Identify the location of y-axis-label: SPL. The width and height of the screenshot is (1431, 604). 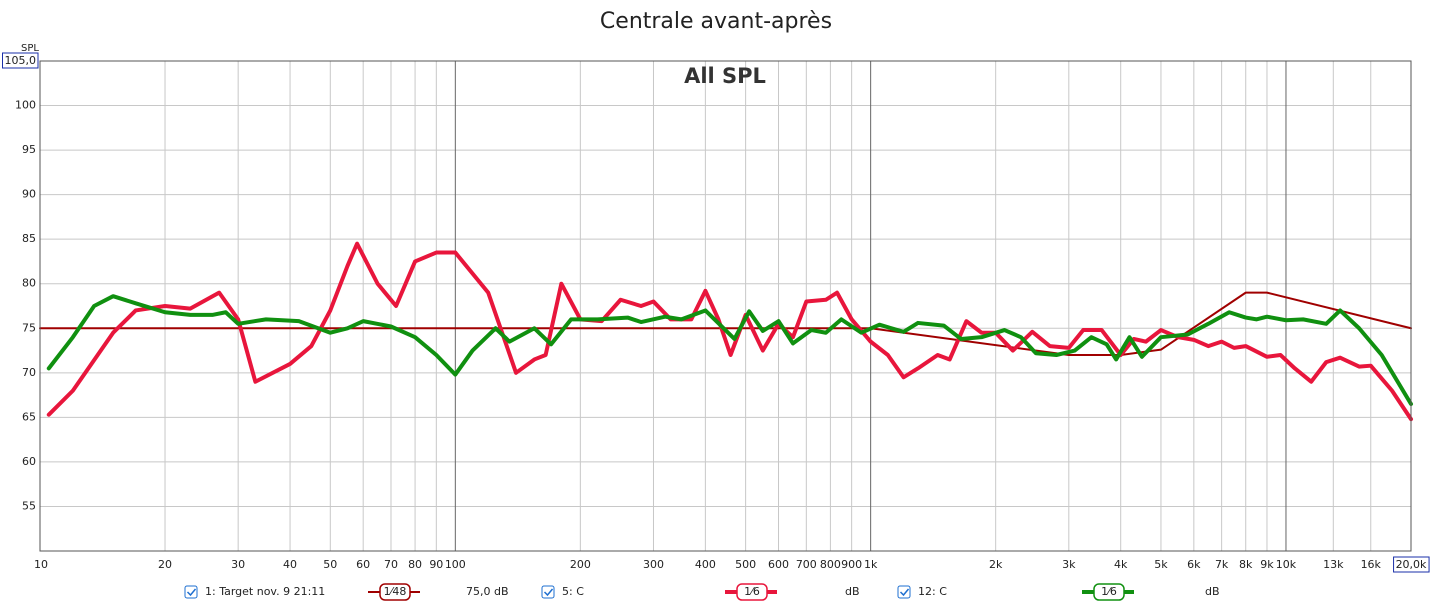
(30, 48).